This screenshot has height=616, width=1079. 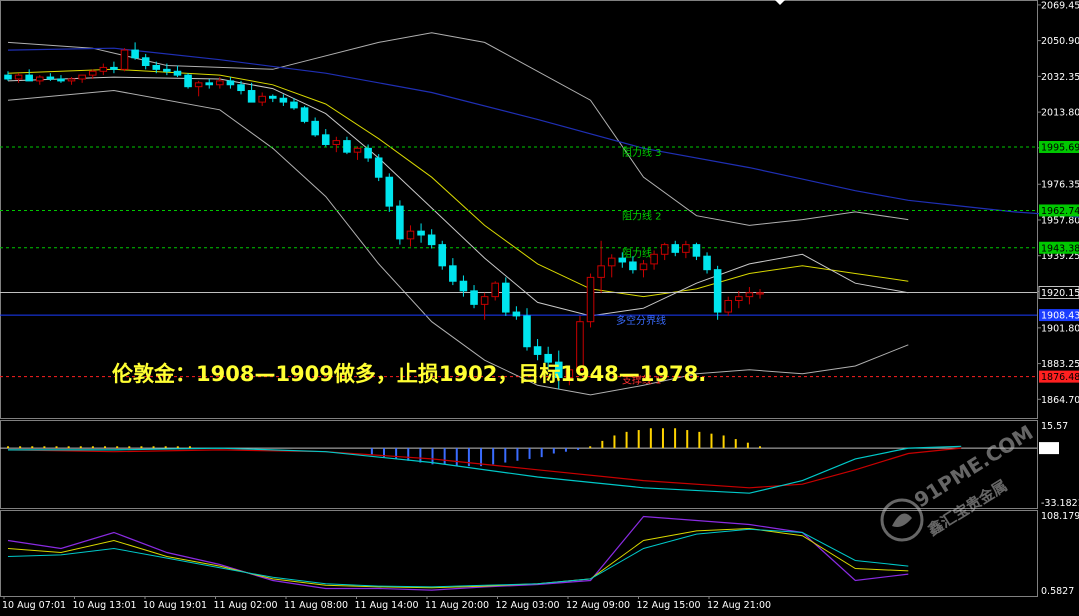 What do you see at coordinates (457, 605) in the screenshot?
I see `x-tick-label: 11 Aug 20:00` at bounding box center [457, 605].